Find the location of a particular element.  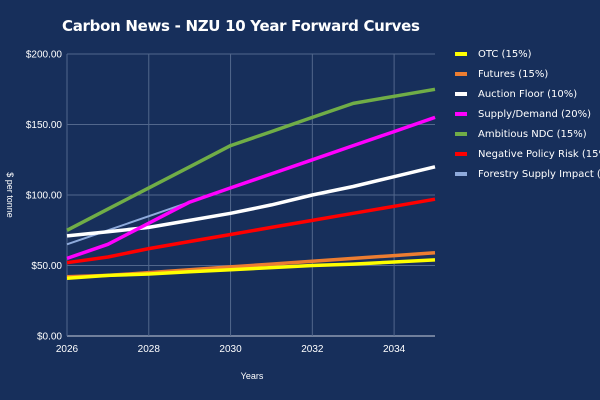

legend-item: Negative Policy Risk (15%) is located at coordinates (527, 154).